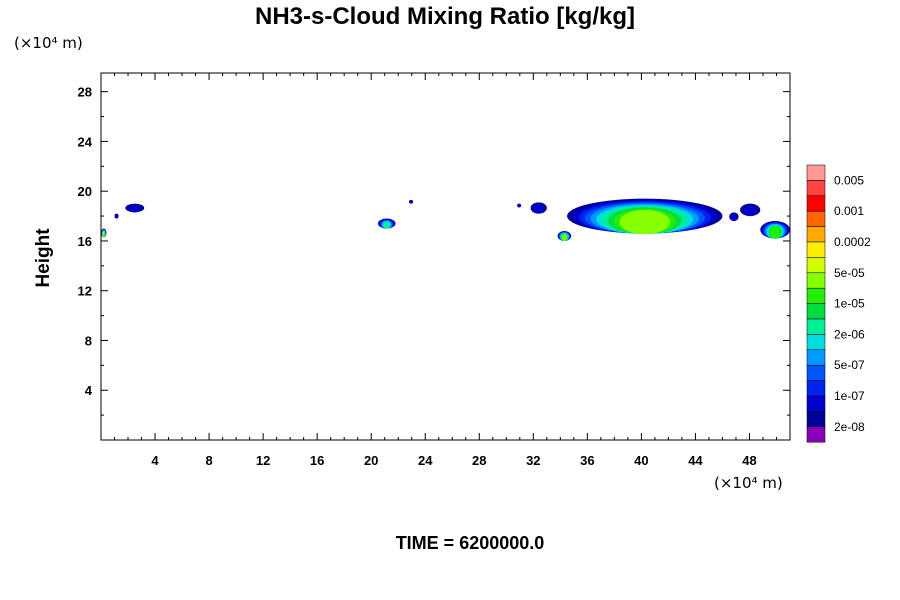  Describe the element at coordinates (371, 460) in the screenshot. I see `x-tick-label: 20` at that location.